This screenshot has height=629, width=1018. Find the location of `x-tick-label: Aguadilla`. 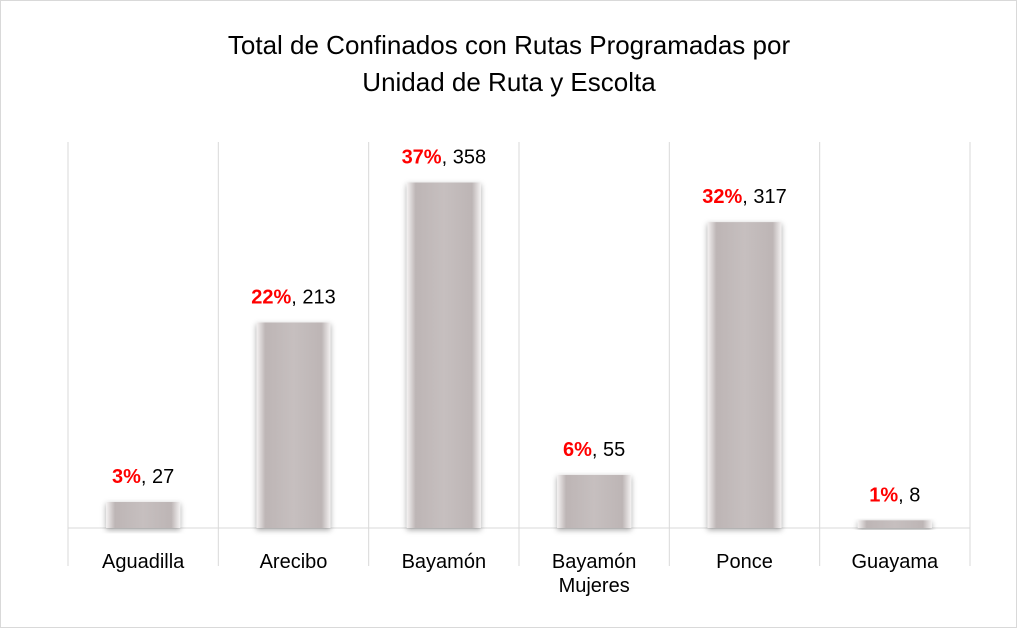

x-tick-label: Aguadilla is located at coordinates (143, 562).